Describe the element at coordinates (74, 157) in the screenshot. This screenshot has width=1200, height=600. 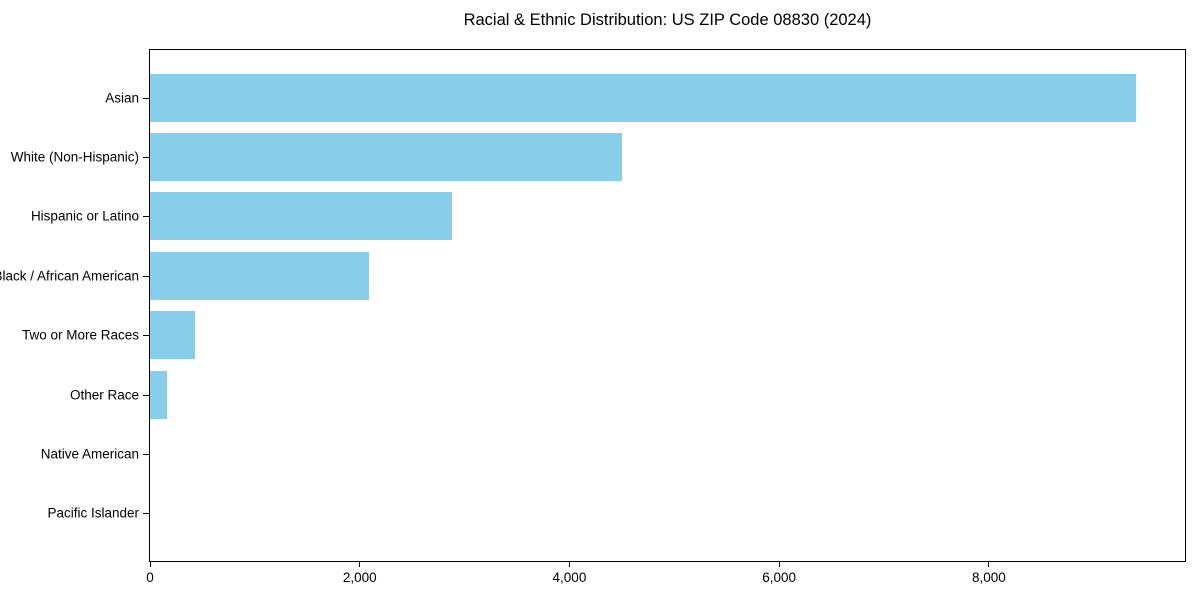
I see `category-label: White (Non-Hispanic)` at that location.